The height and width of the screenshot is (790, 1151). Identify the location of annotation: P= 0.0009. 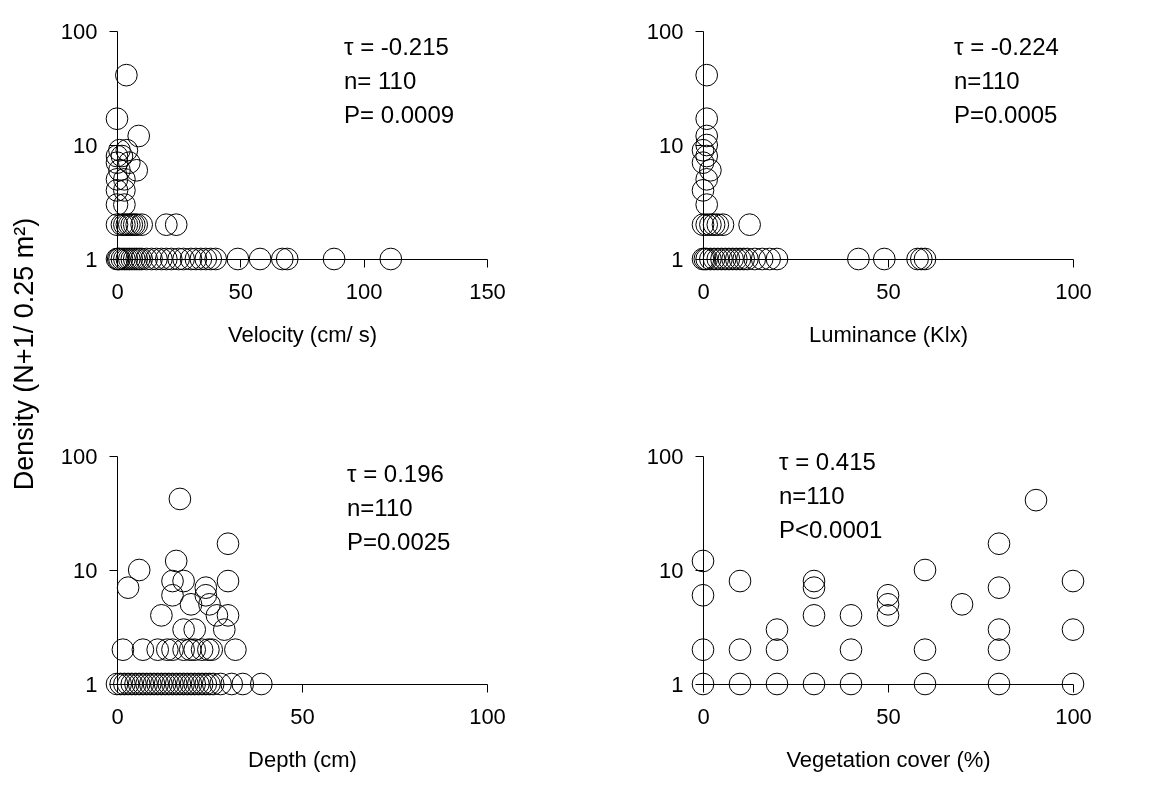
(399, 114).